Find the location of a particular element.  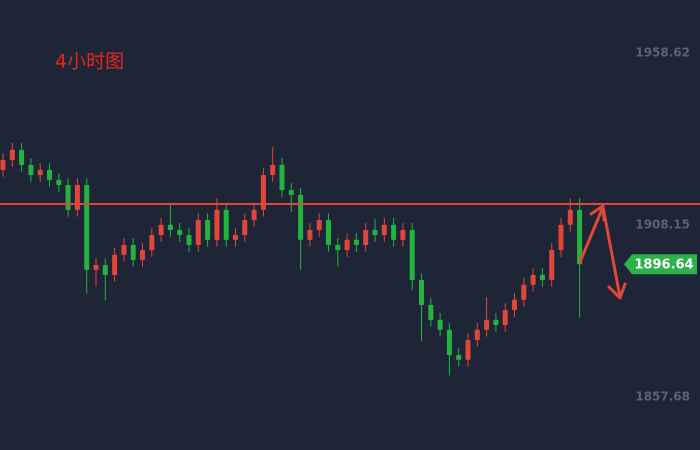

arrow-path is located at coordinates (600, 252).